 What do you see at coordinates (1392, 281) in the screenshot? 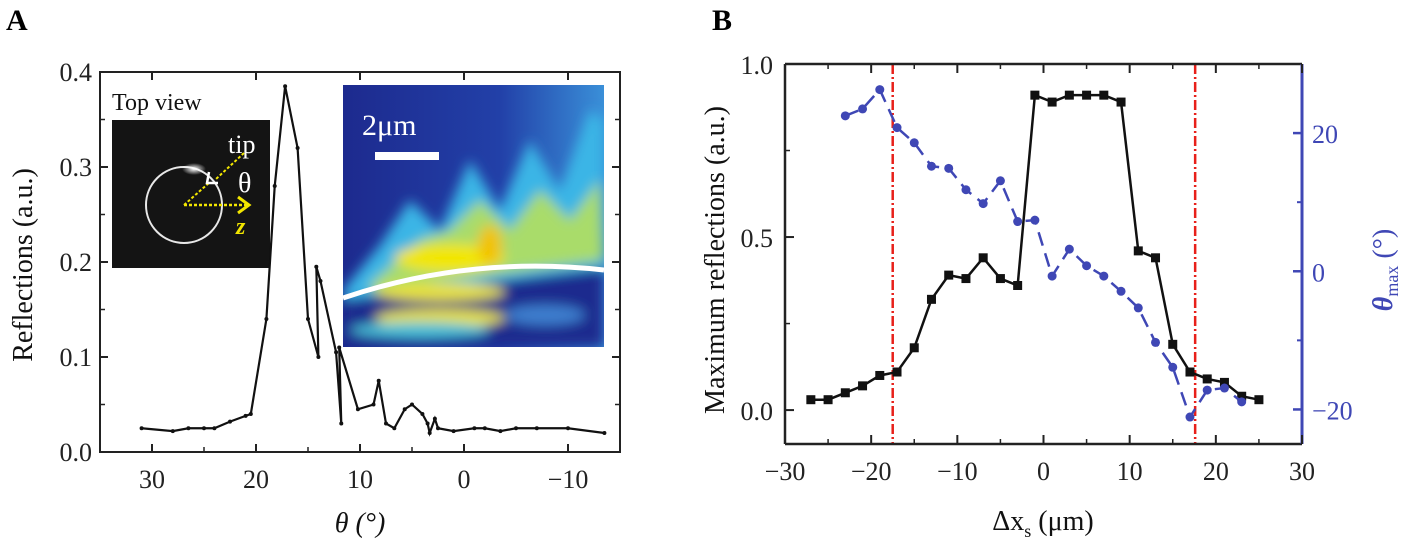
I see `right-y-label-sub: max` at bounding box center [1392, 281].